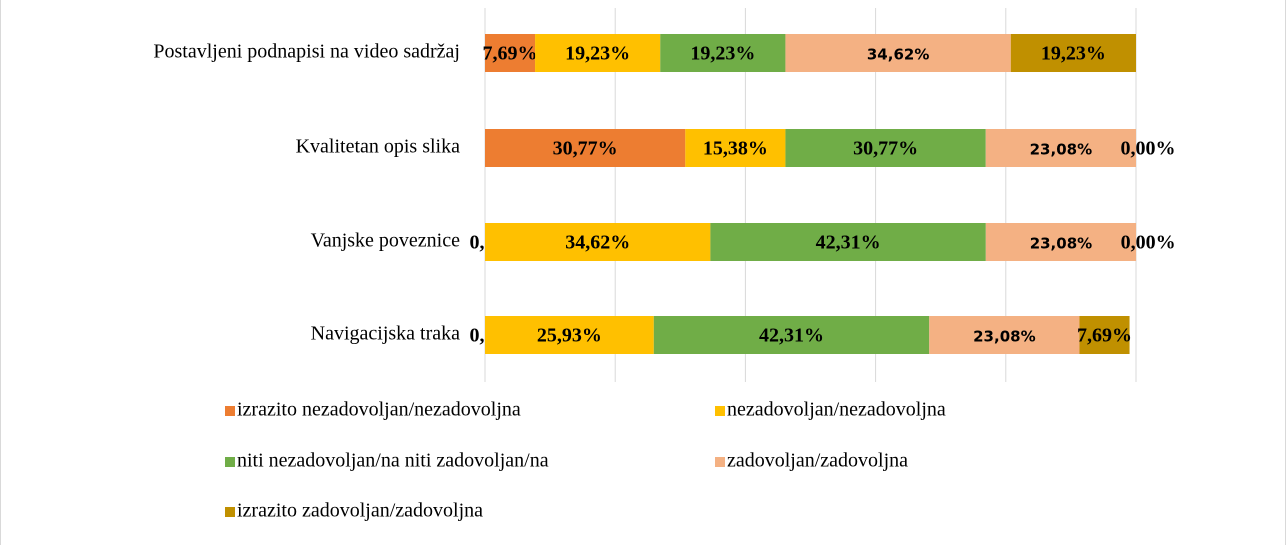  What do you see at coordinates (386, 241) in the screenshot?
I see `category-label: Vanjske poveznice` at bounding box center [386, 241].